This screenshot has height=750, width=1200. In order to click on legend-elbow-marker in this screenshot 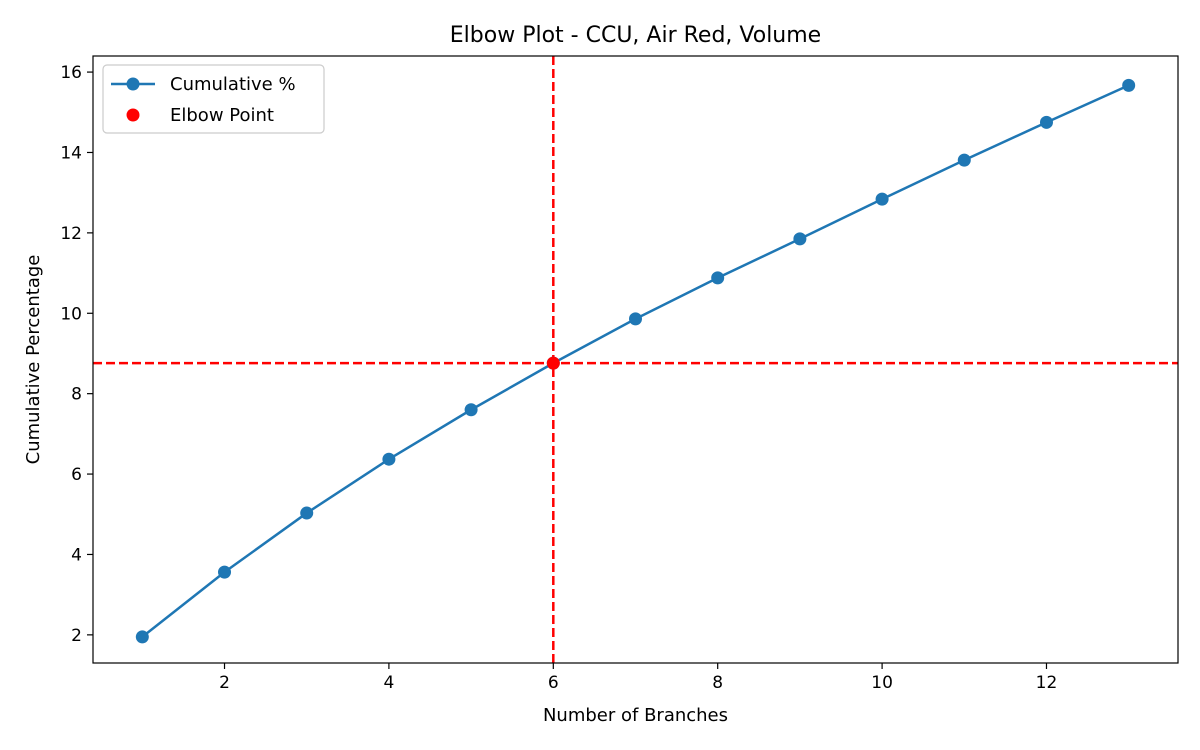, I will do `click(133, 115)`.